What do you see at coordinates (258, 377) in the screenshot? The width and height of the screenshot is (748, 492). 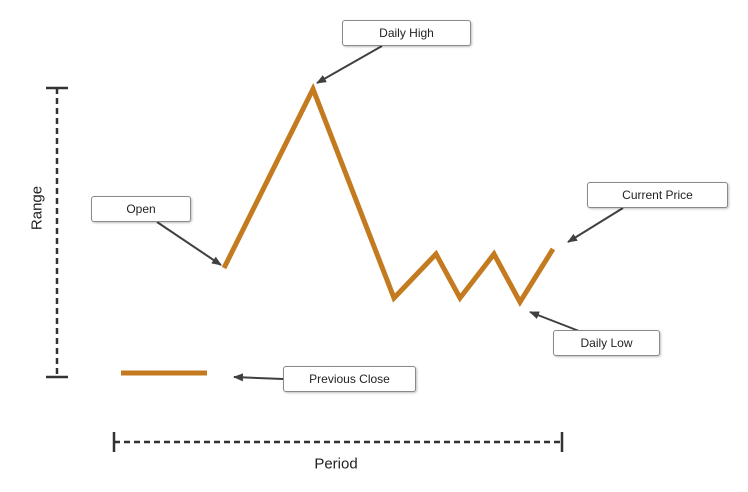 I see `previous-close-arrow` at bounding box center [258, 377].